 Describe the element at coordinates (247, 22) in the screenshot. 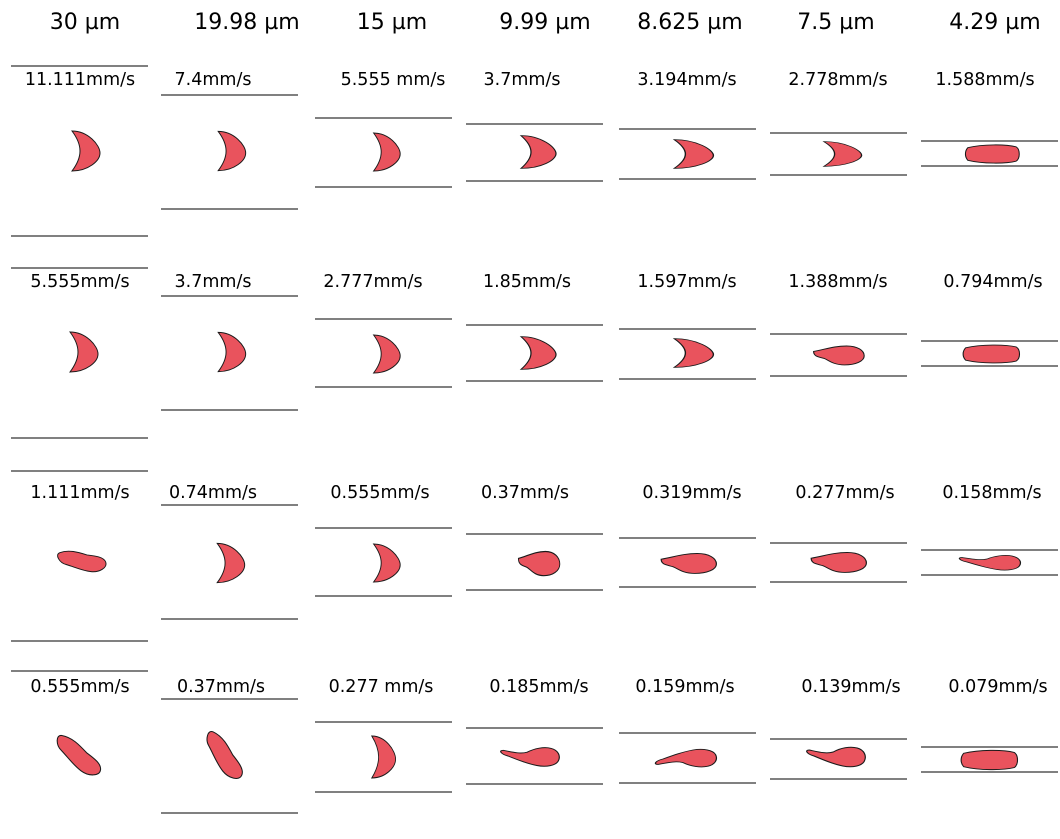

I see `column-title: 19.98 µm` at that location.